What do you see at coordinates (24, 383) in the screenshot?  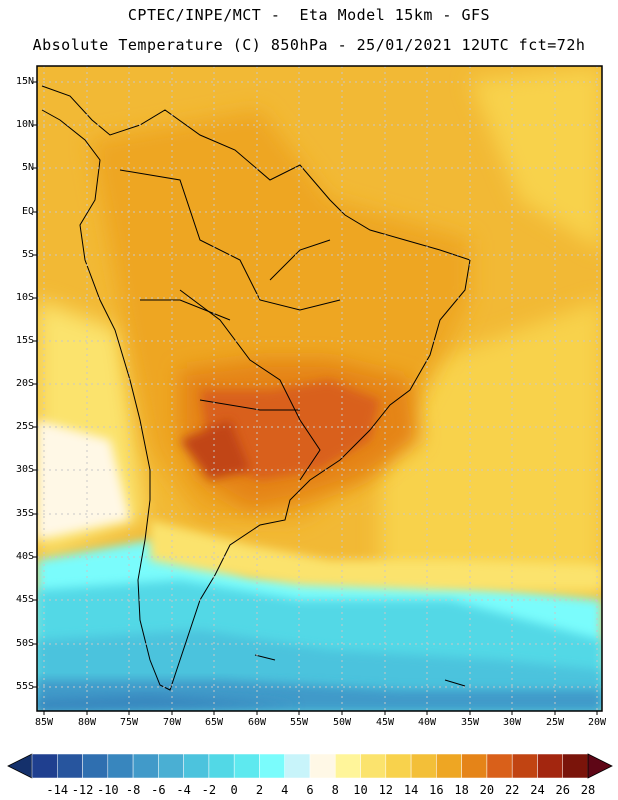 I see `lat-label: 20S` at bounding box center [24, 383].